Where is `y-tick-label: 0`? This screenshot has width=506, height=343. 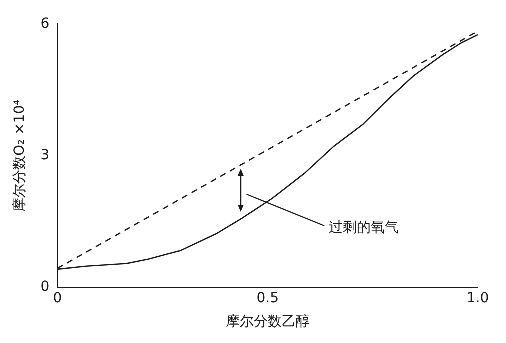 y-tick-label: 0 is located at coordinates (45, 287).